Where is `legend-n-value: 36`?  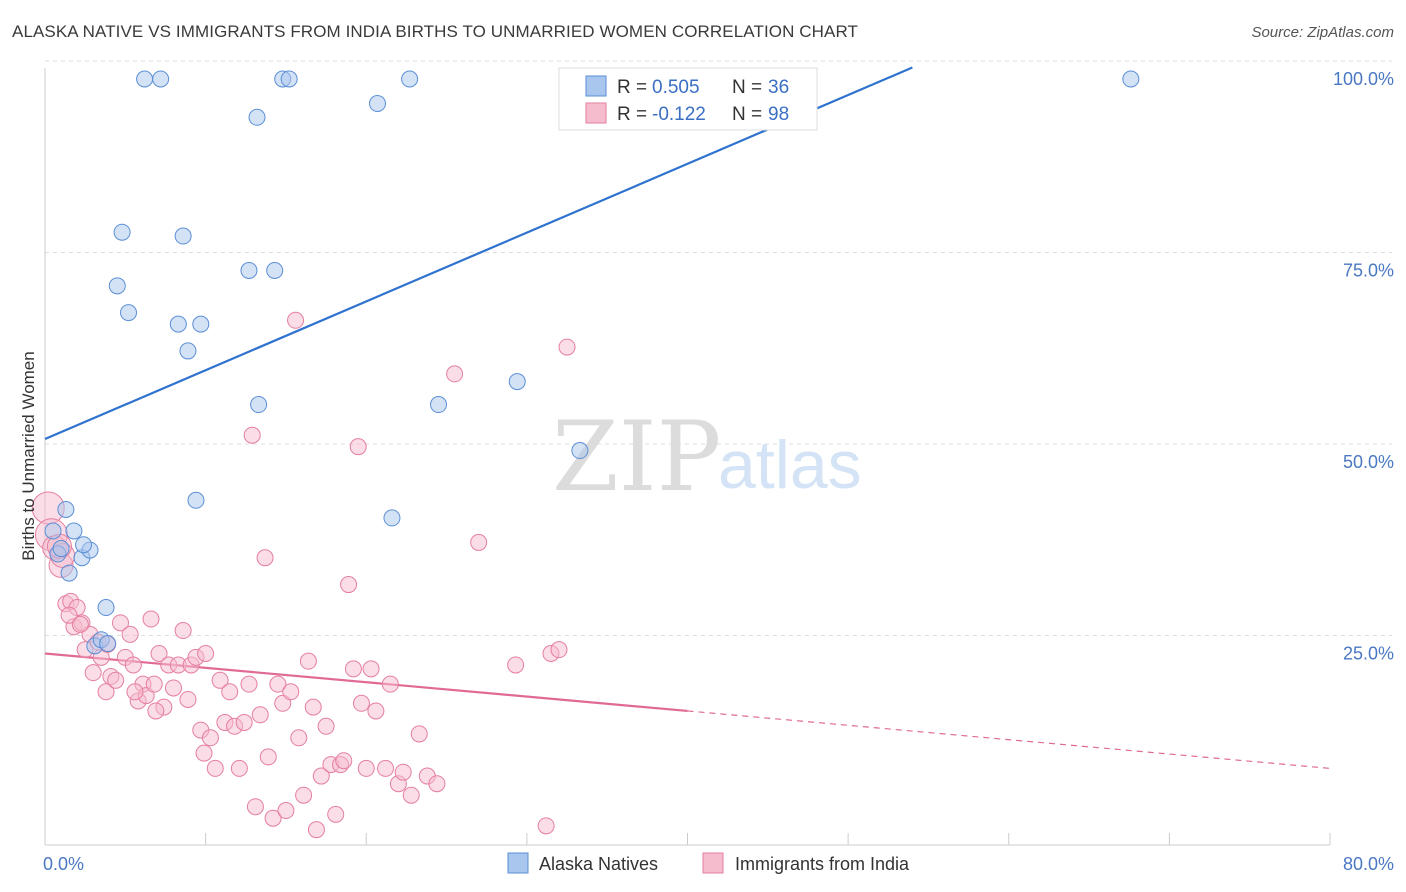 legend-n-value: 36 is located at coordinates (778, 87).